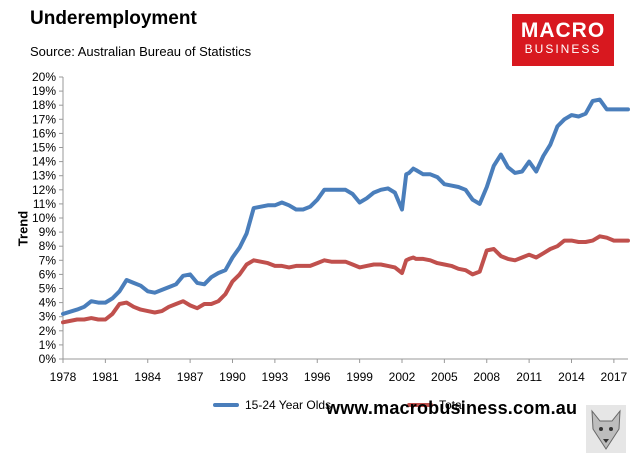  Describe the element at coordinates (44, 105) in the screenshot. I see `y-tick-label: 18%` at that location.